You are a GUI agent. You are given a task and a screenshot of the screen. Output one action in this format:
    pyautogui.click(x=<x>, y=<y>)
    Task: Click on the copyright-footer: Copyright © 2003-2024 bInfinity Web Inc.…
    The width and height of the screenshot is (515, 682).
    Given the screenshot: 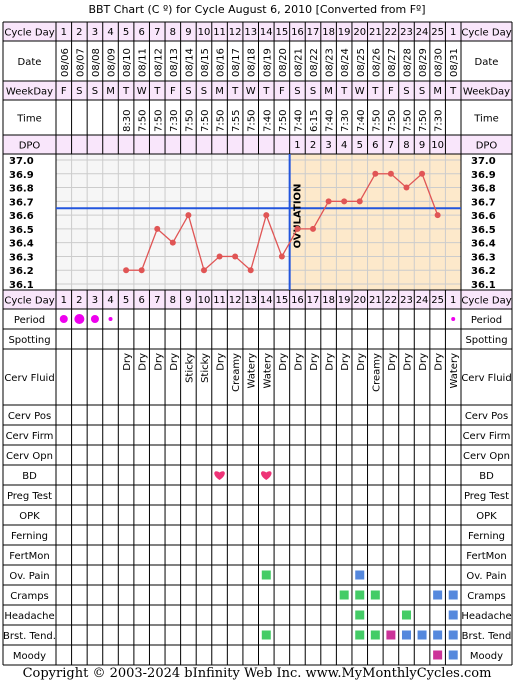 What is the action you would take?
    pyautogui.click(x=257, y=673)
    